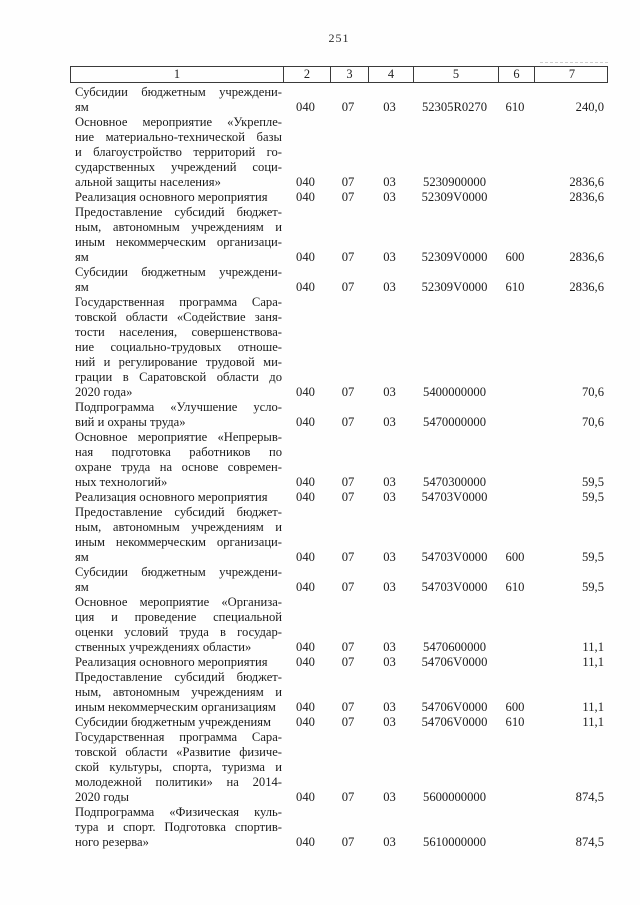  Describe the element at coordinates (178, 602) in the screenshot. I see `description-line: Основное мероприятие «Организа-` at that location.